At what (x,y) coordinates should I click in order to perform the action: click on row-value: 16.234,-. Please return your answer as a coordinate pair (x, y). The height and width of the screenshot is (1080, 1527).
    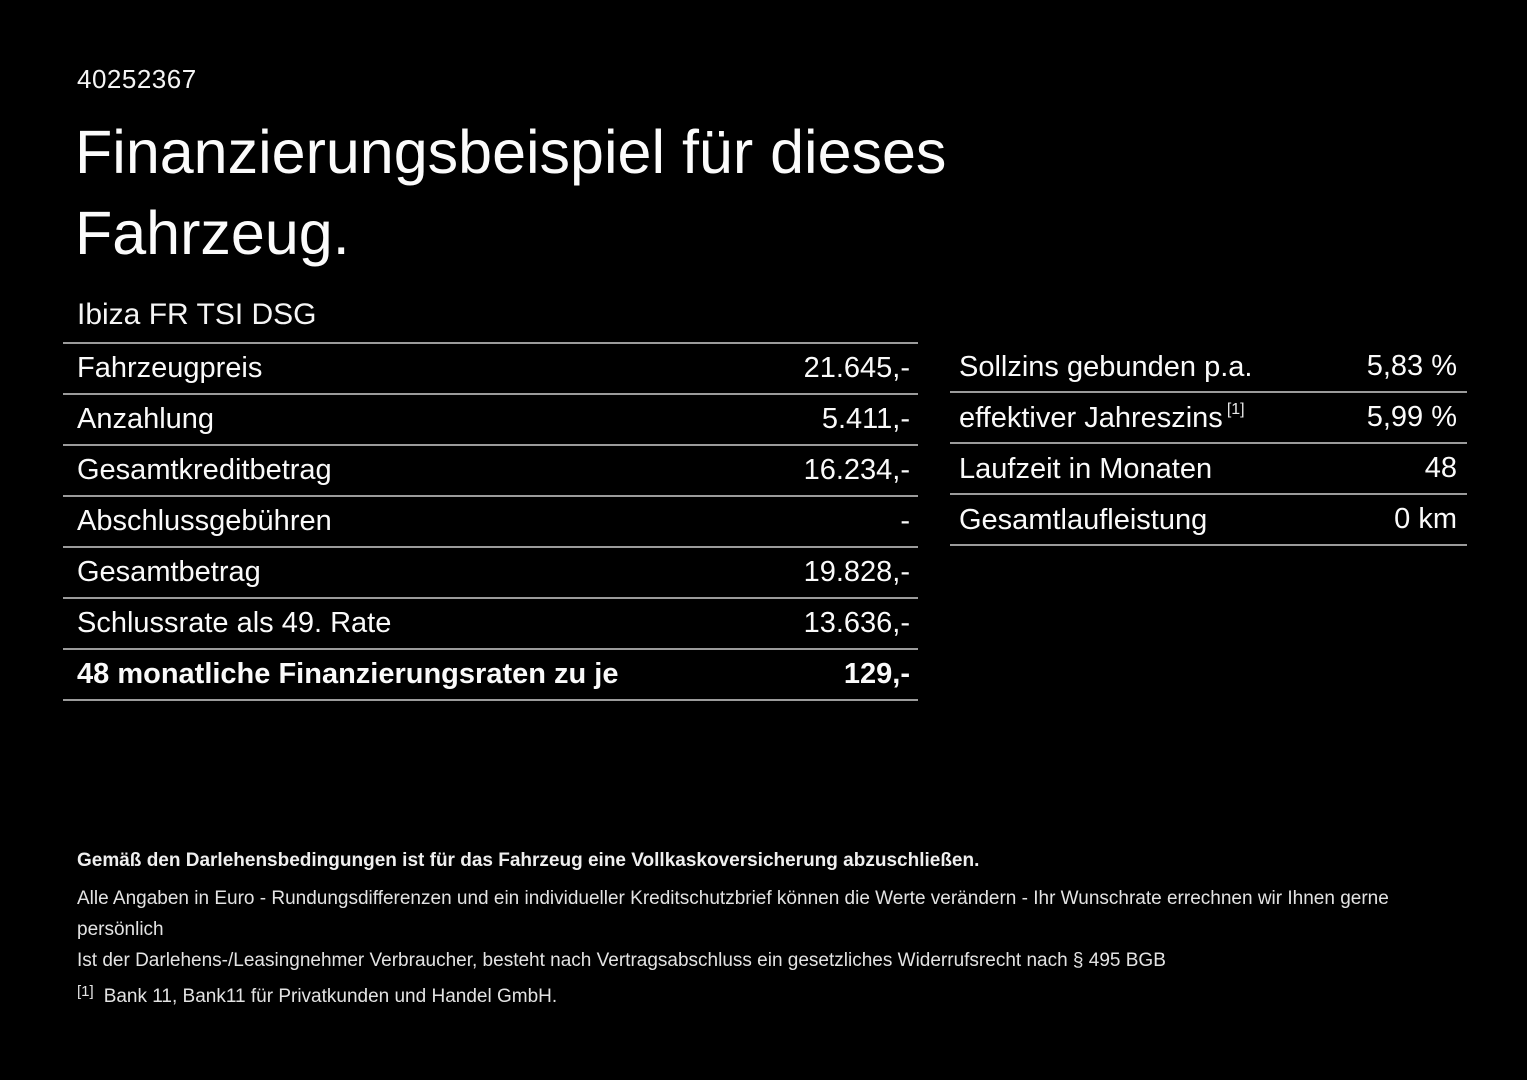
    Looking at the image, I should click on (856, 470).